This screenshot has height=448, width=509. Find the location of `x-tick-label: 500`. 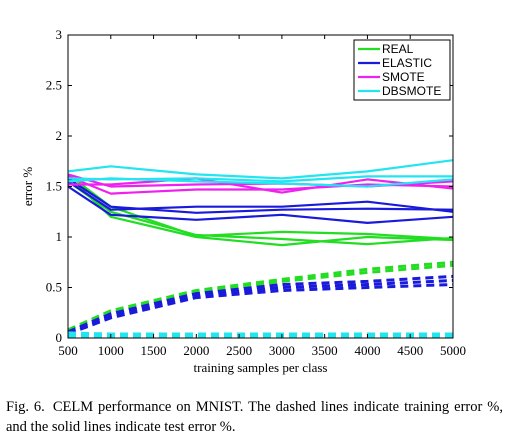

x-tick-label: 500 is located at coordinates (68, 350).